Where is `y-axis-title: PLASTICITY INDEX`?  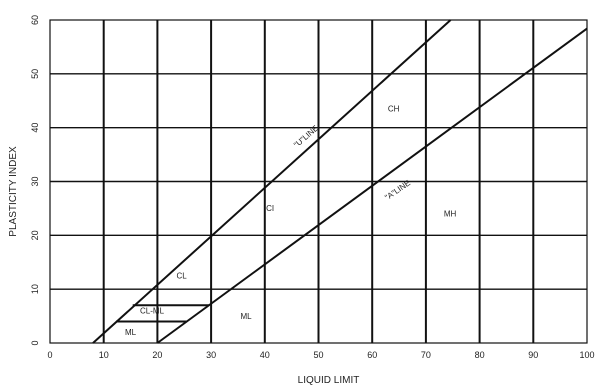
y-axis-title: PLASTICITY INDEX is located at coordinates (13, 191).